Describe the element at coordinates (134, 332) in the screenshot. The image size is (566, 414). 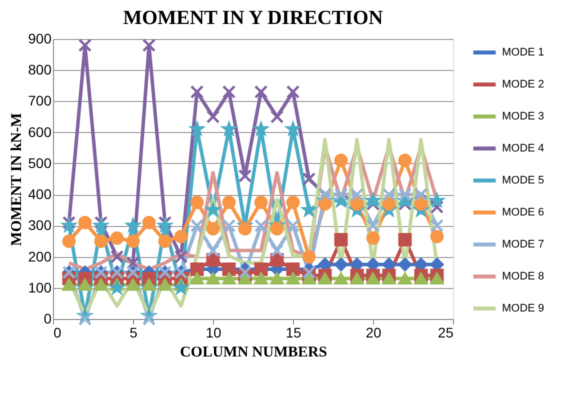
I see `x-tick-label: 5` at that location.